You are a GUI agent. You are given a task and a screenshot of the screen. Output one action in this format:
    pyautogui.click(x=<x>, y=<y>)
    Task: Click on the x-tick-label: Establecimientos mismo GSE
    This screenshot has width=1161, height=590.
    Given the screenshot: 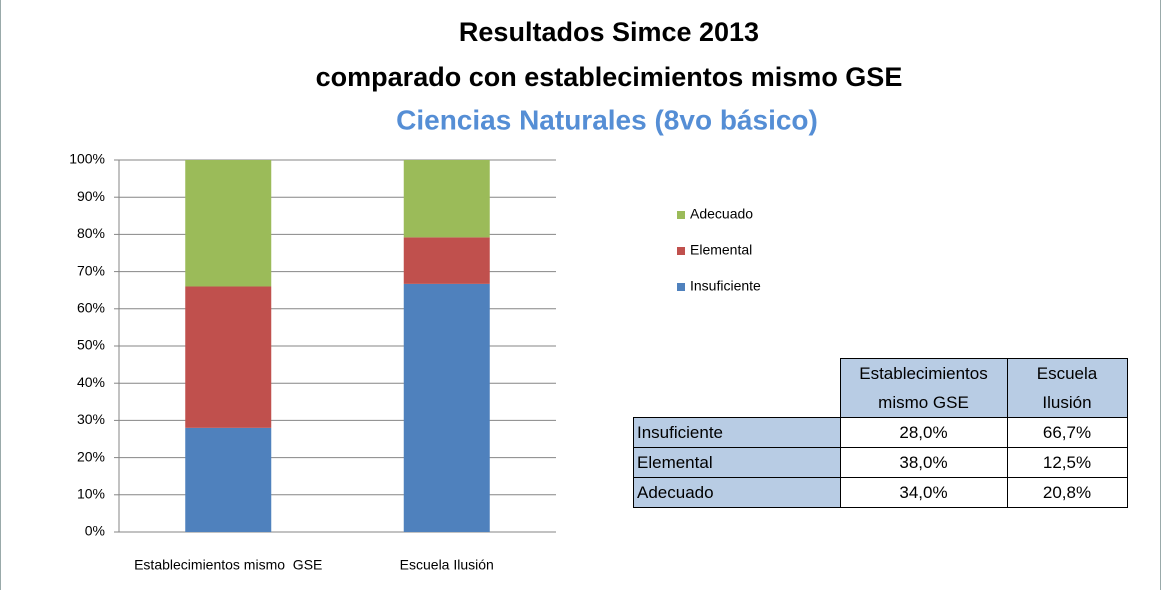 What is the action you would take?
    pyautogui.click(x=228, y=565)
    